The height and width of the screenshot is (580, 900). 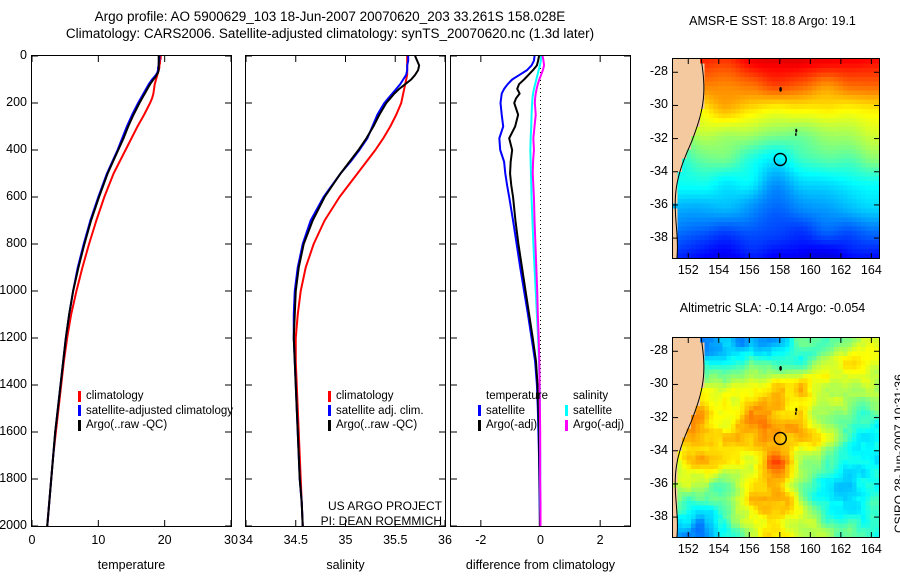 What do you see at coordinates (841, 549) in the screenshot?
I see `sla-lon-tick-label: 162` at bounding box center [841, 549].